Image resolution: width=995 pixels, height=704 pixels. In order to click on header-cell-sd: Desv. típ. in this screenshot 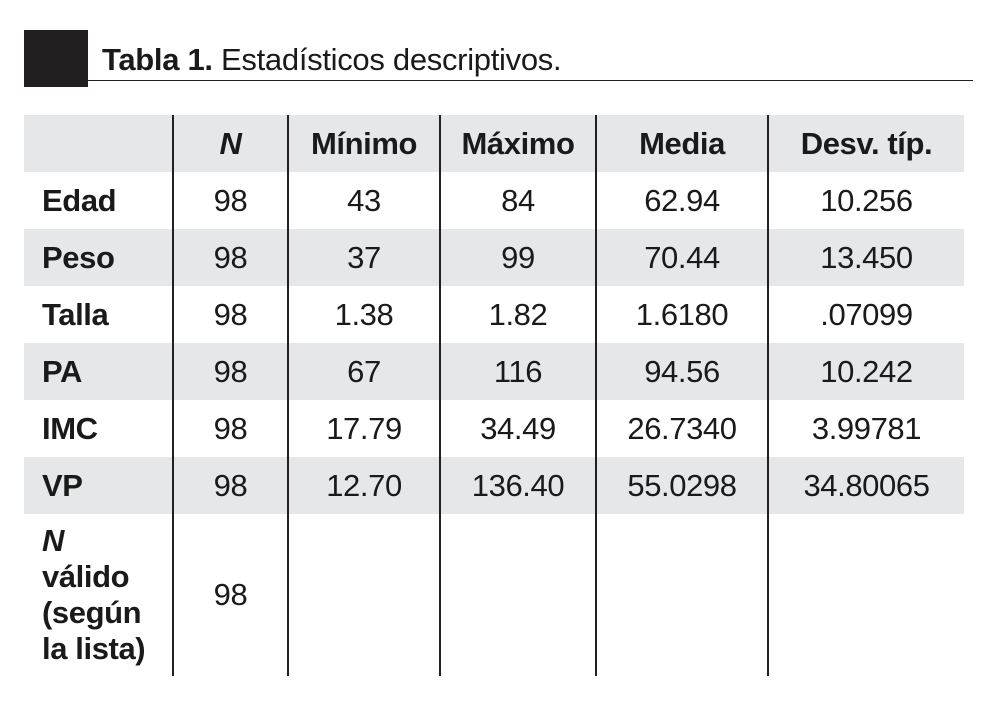, I will do `click(865, 143)`.